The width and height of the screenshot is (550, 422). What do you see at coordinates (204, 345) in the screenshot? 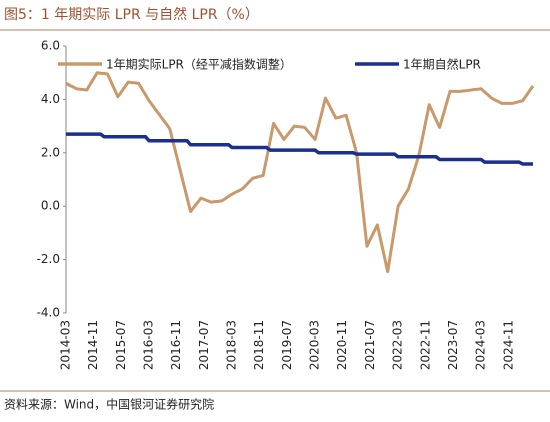
I see `x-tick-label: 2017-07` at bounding box center [204, 345].